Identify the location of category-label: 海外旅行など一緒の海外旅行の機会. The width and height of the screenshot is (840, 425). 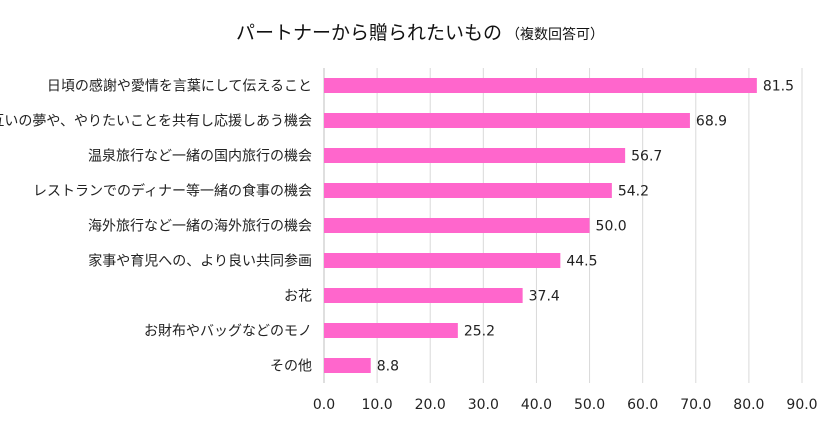
(200, 227).